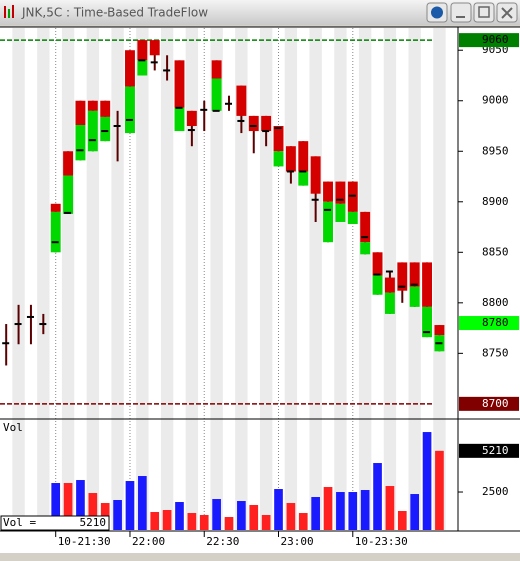 This screenshot has height=561, width=520. Describe the element at coordinates (495, 302) in the screenshot. I see `y-tick-label: 8800` at that location.